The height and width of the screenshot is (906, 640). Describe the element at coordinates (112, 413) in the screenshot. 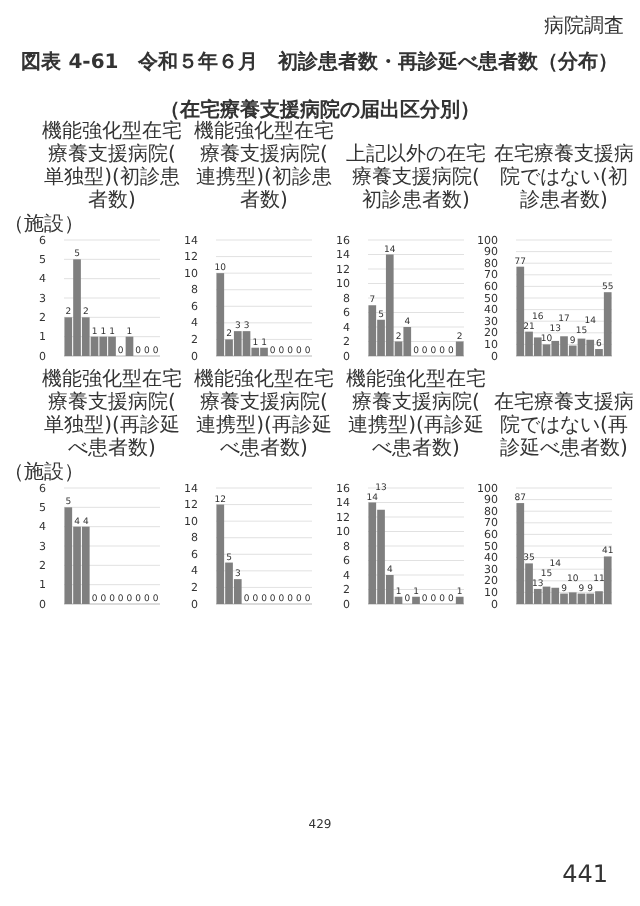

I see `chart-title: 機能強化型在宅療養支援病院(単独型)(再診延べ患者数)` at that location.